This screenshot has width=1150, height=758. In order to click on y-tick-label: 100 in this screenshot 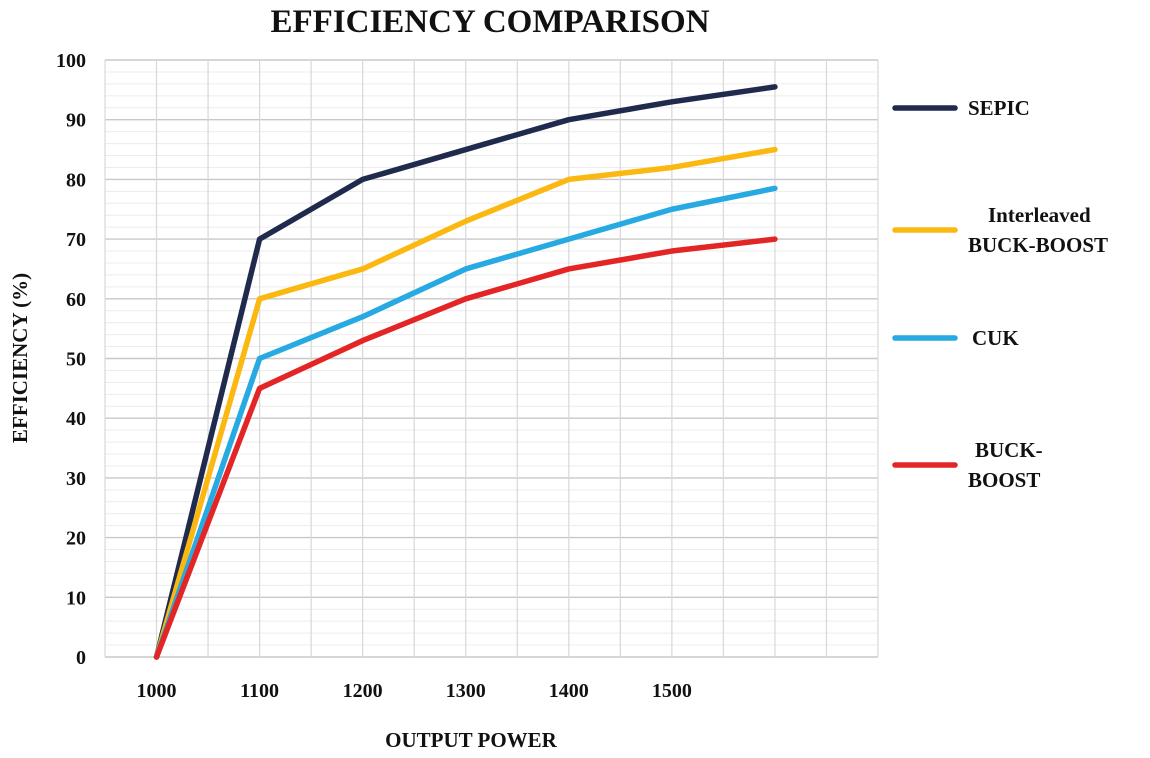, I will do `click(71, 61)`.